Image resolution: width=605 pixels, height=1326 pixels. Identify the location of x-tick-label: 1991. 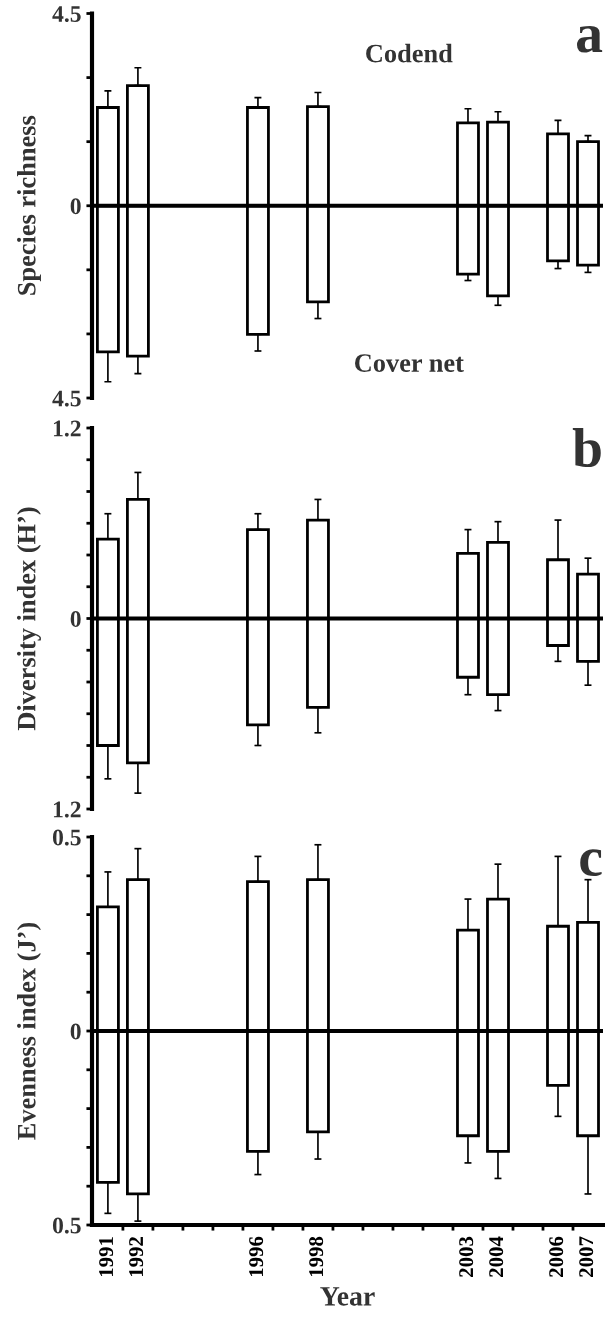
(106, 1257).